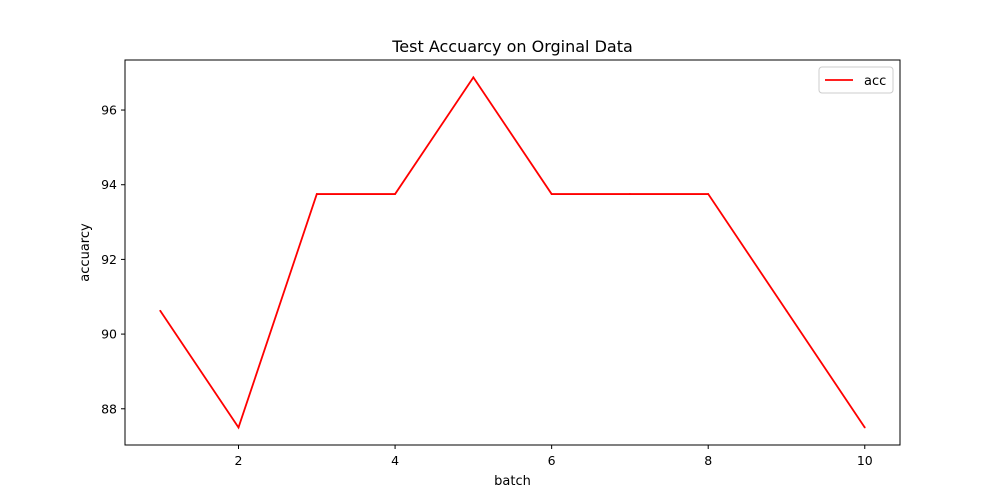 Image resolution: width=1000 pixels, height=500 pixels. Describe the element at coordinates (875, 81) in the screenshot. I see `legend-label: acc` at that location.